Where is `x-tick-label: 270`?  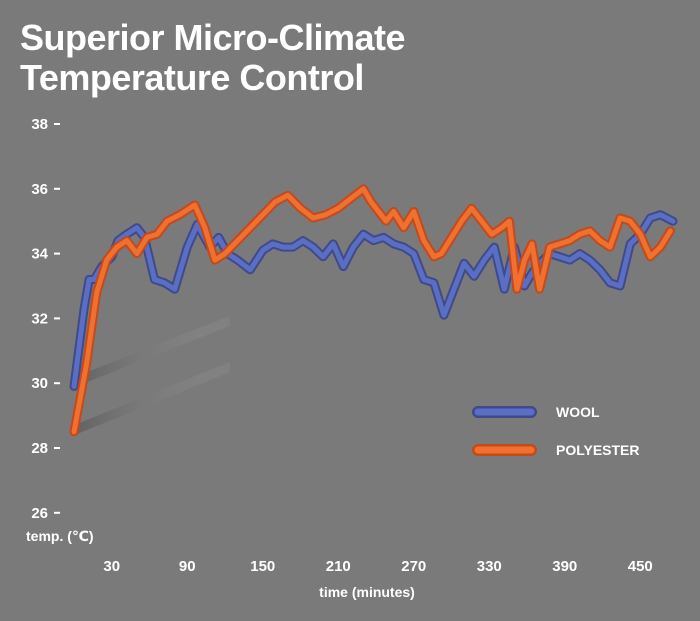 x-tick-label: 270 is located at coordinates (413, 566).